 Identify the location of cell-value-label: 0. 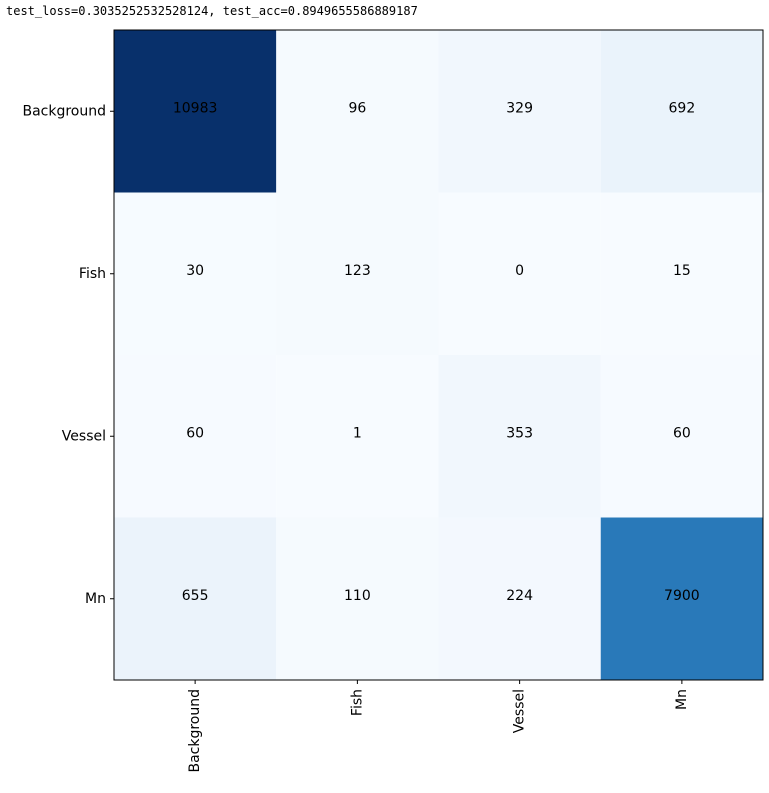
(519, 271).